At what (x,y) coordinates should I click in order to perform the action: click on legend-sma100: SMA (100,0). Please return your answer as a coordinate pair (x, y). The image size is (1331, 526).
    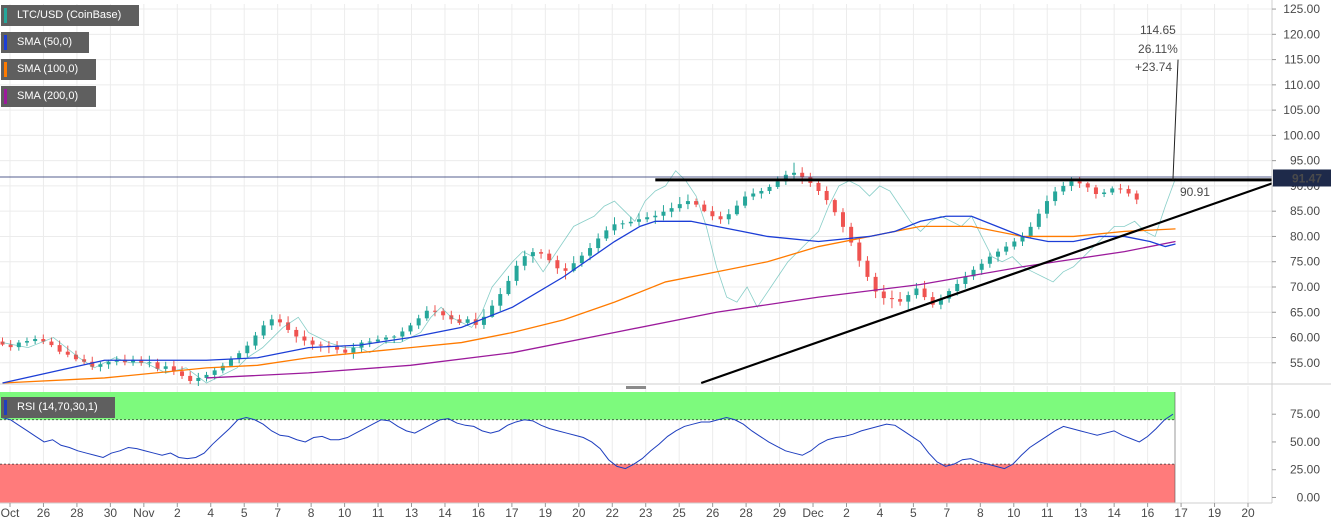
    Looking at the image, I should click on (48, 69).